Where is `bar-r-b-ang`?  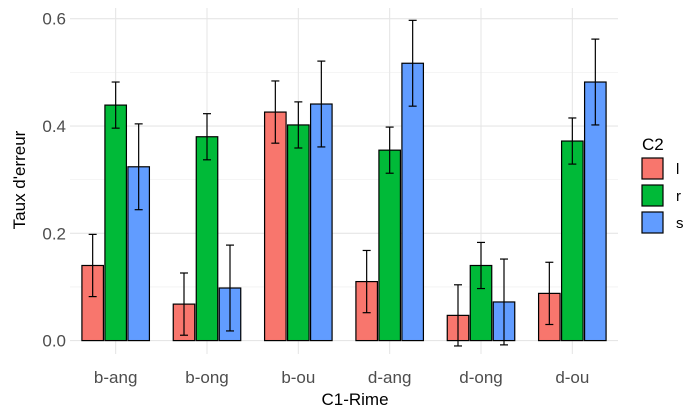 bar-r-b-ang is located at coordinates (116, 223).